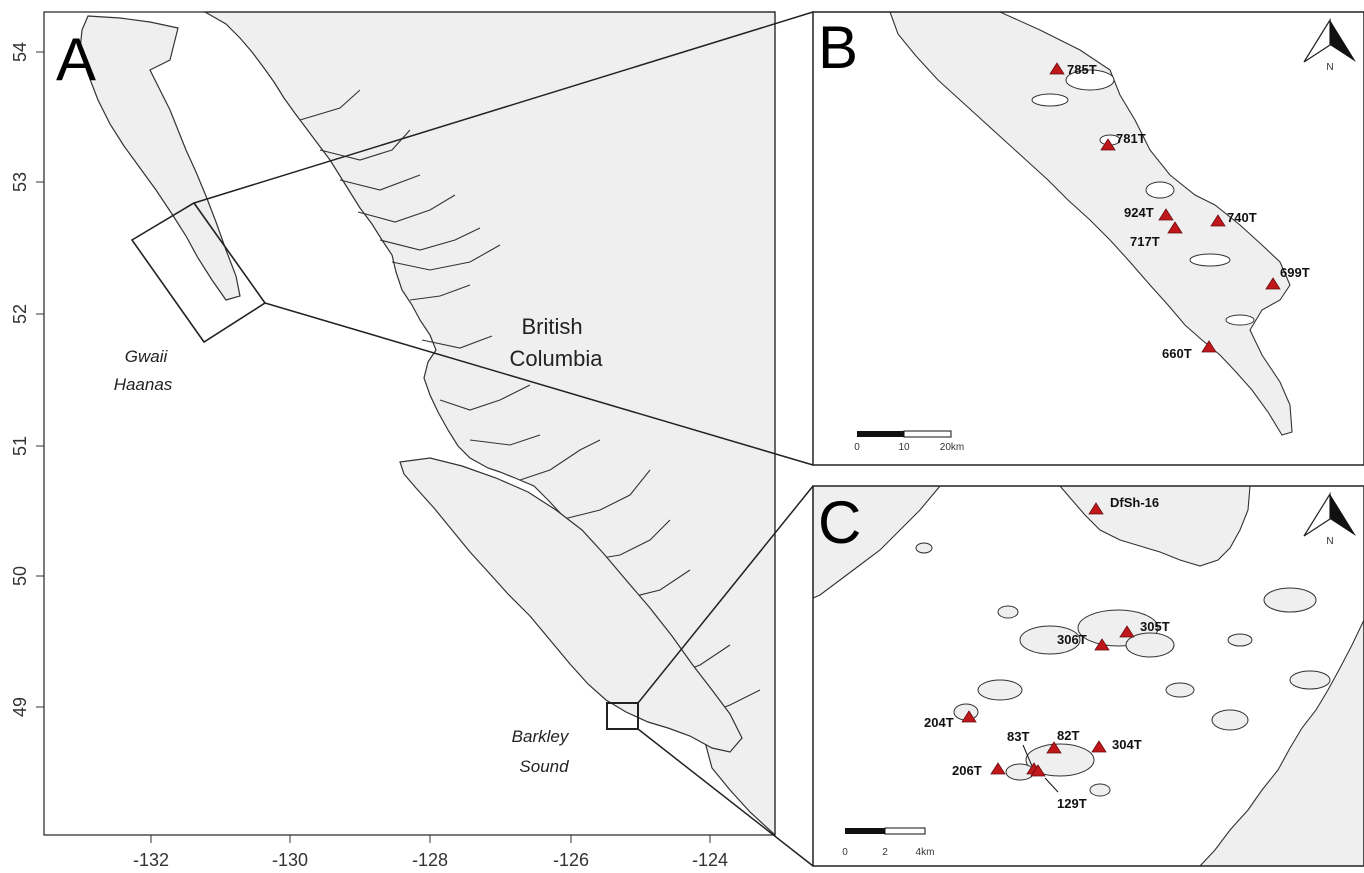  What do you see at coordinates (20, 182) in the screenshot?
I see `y-tick-53: 53` at bounding box center [20, 182].